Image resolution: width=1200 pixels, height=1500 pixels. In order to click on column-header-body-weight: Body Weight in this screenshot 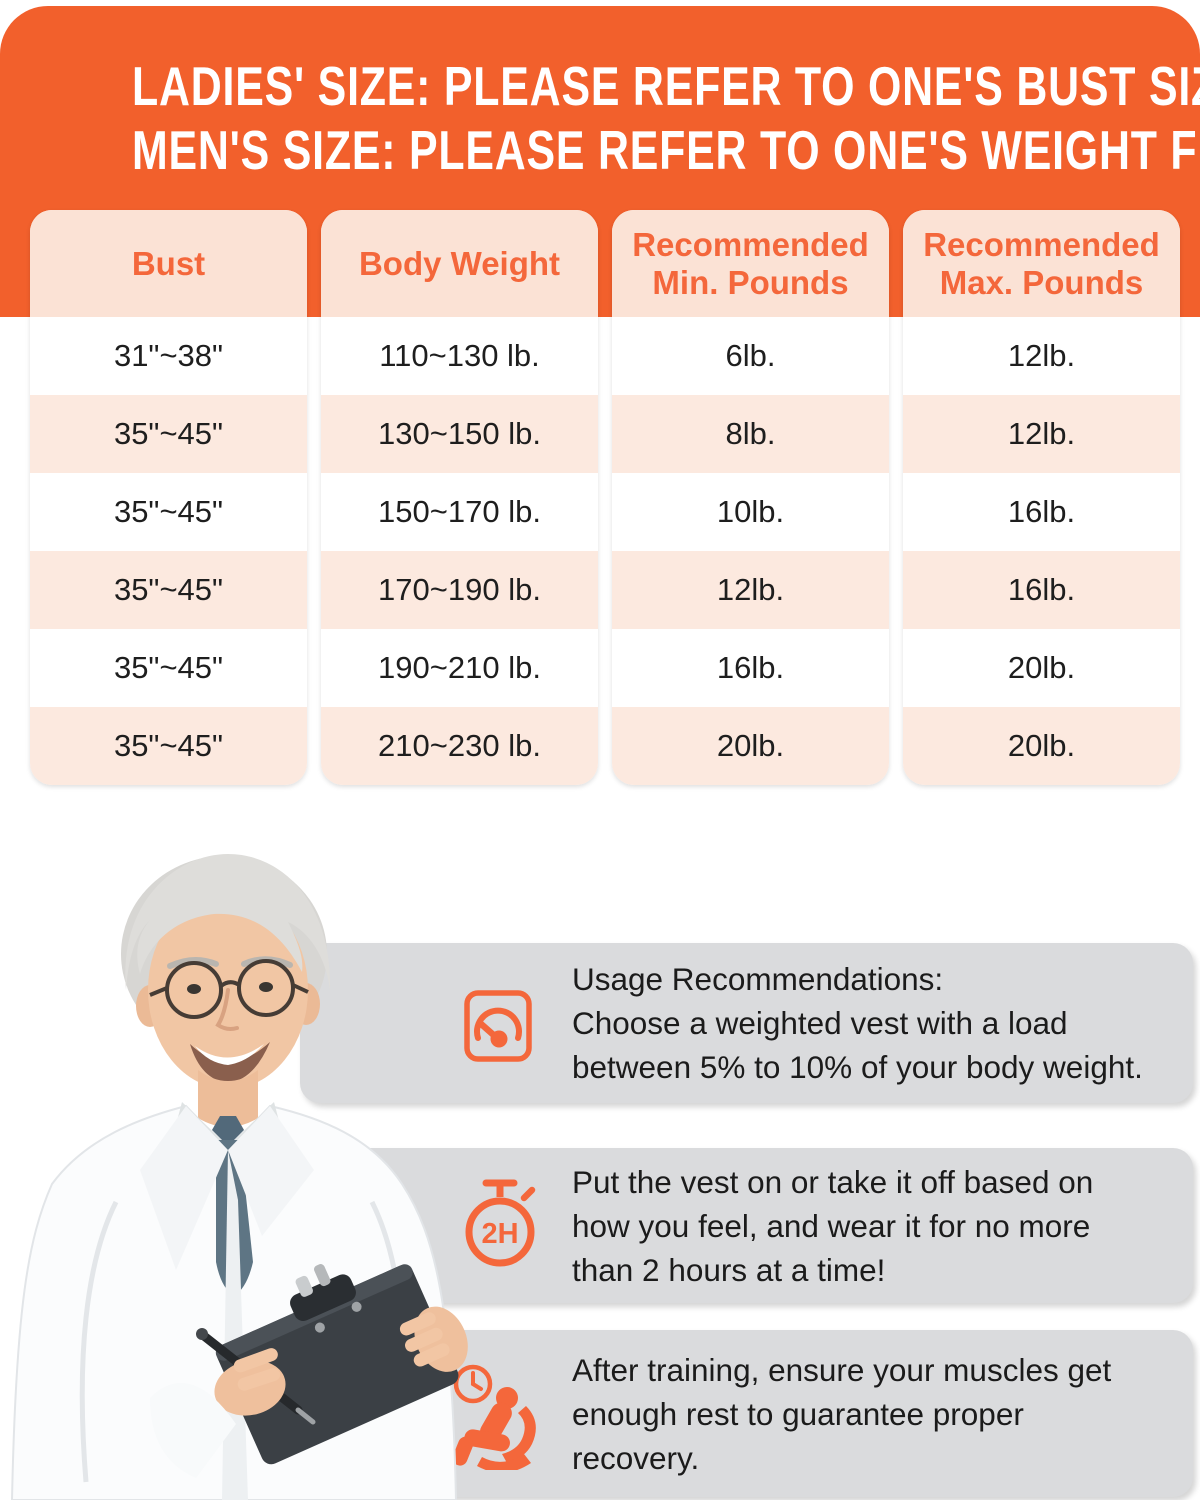, I will do `click(459, 263)`.